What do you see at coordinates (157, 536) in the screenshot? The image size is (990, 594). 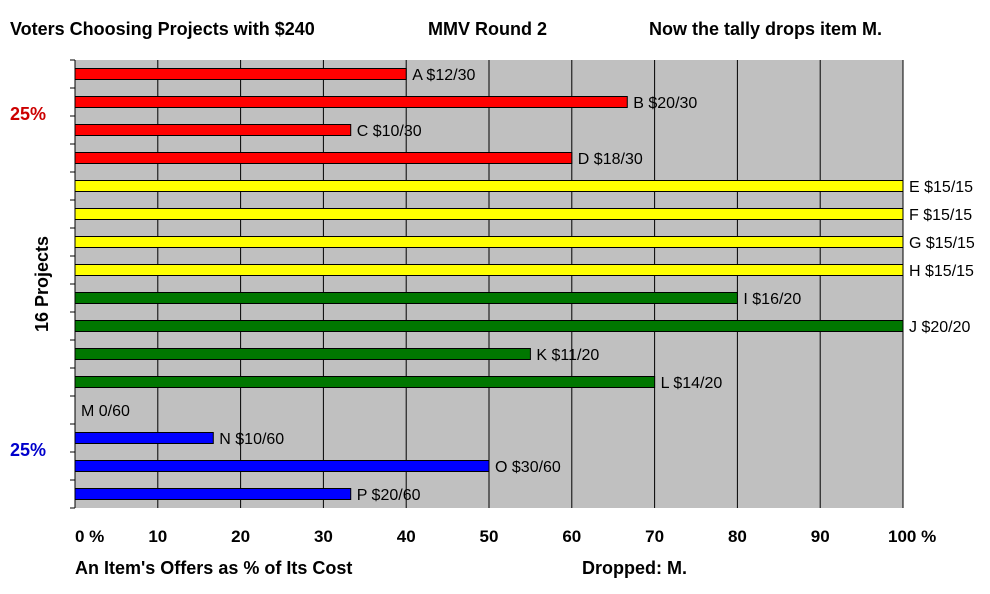 I see `x-tick-label: 10` at bounding box center [157, 536].